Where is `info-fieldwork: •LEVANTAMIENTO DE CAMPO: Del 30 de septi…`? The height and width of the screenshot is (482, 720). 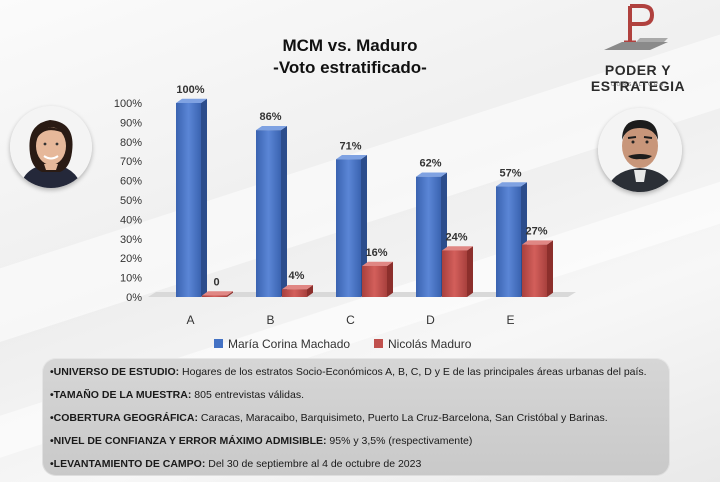 info-fieldwork: •LEVANTAMIENTO DE CAMPO: Del 30 de septi… is located at coordinates (235, 464).